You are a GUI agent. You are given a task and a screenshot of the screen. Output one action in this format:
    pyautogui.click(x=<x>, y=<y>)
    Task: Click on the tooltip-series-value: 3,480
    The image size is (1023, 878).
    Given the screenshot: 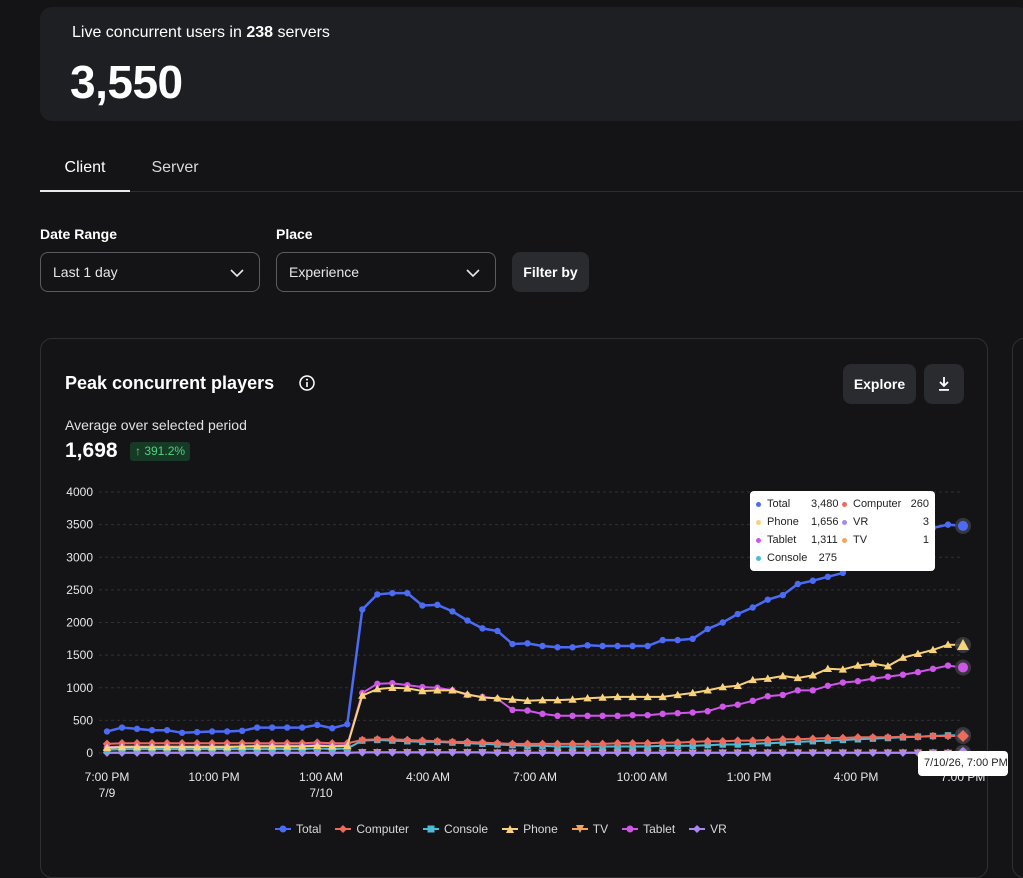 What is the action you would take?
    pyautogui.click(x=824, y=504)
    